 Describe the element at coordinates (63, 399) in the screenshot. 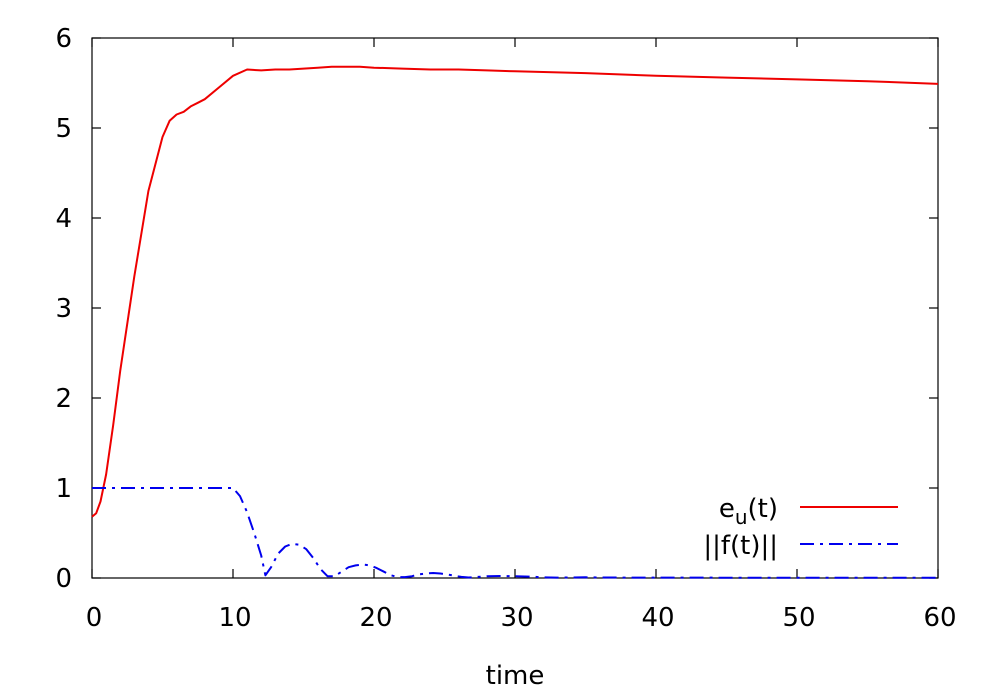

I see `y-tick-label: 2` at that location.